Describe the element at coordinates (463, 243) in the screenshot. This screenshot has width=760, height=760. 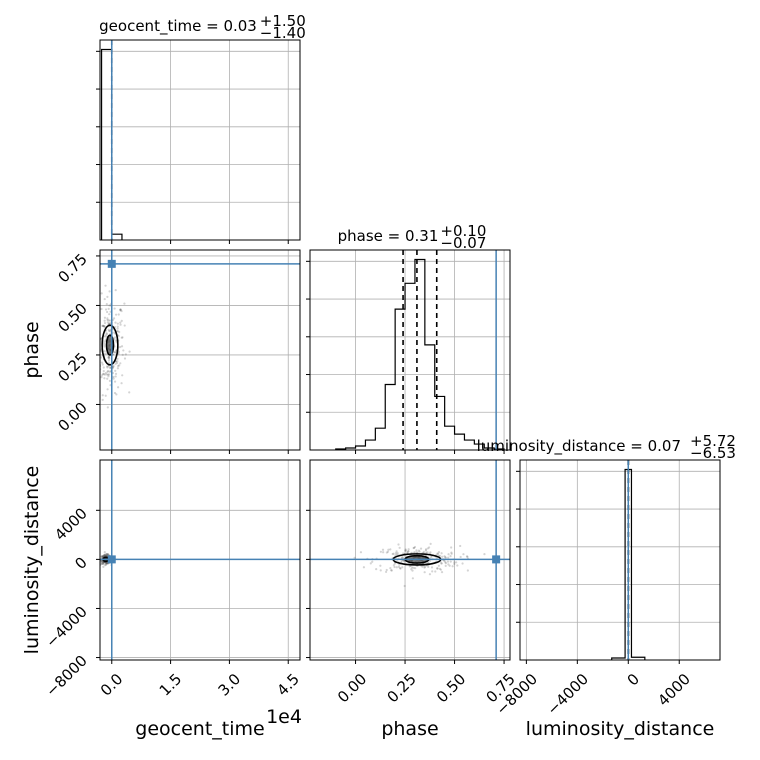
I see `title-lower-error: −0.07` at that location.